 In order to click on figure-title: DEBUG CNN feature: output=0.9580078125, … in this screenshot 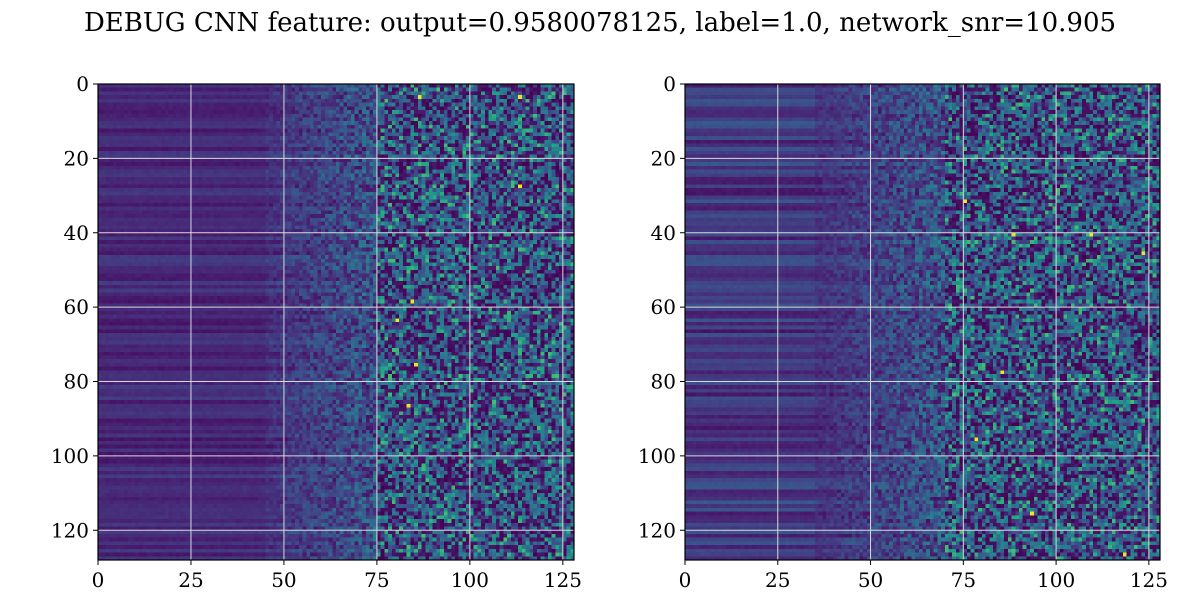, I will do `click(600, 23)`.